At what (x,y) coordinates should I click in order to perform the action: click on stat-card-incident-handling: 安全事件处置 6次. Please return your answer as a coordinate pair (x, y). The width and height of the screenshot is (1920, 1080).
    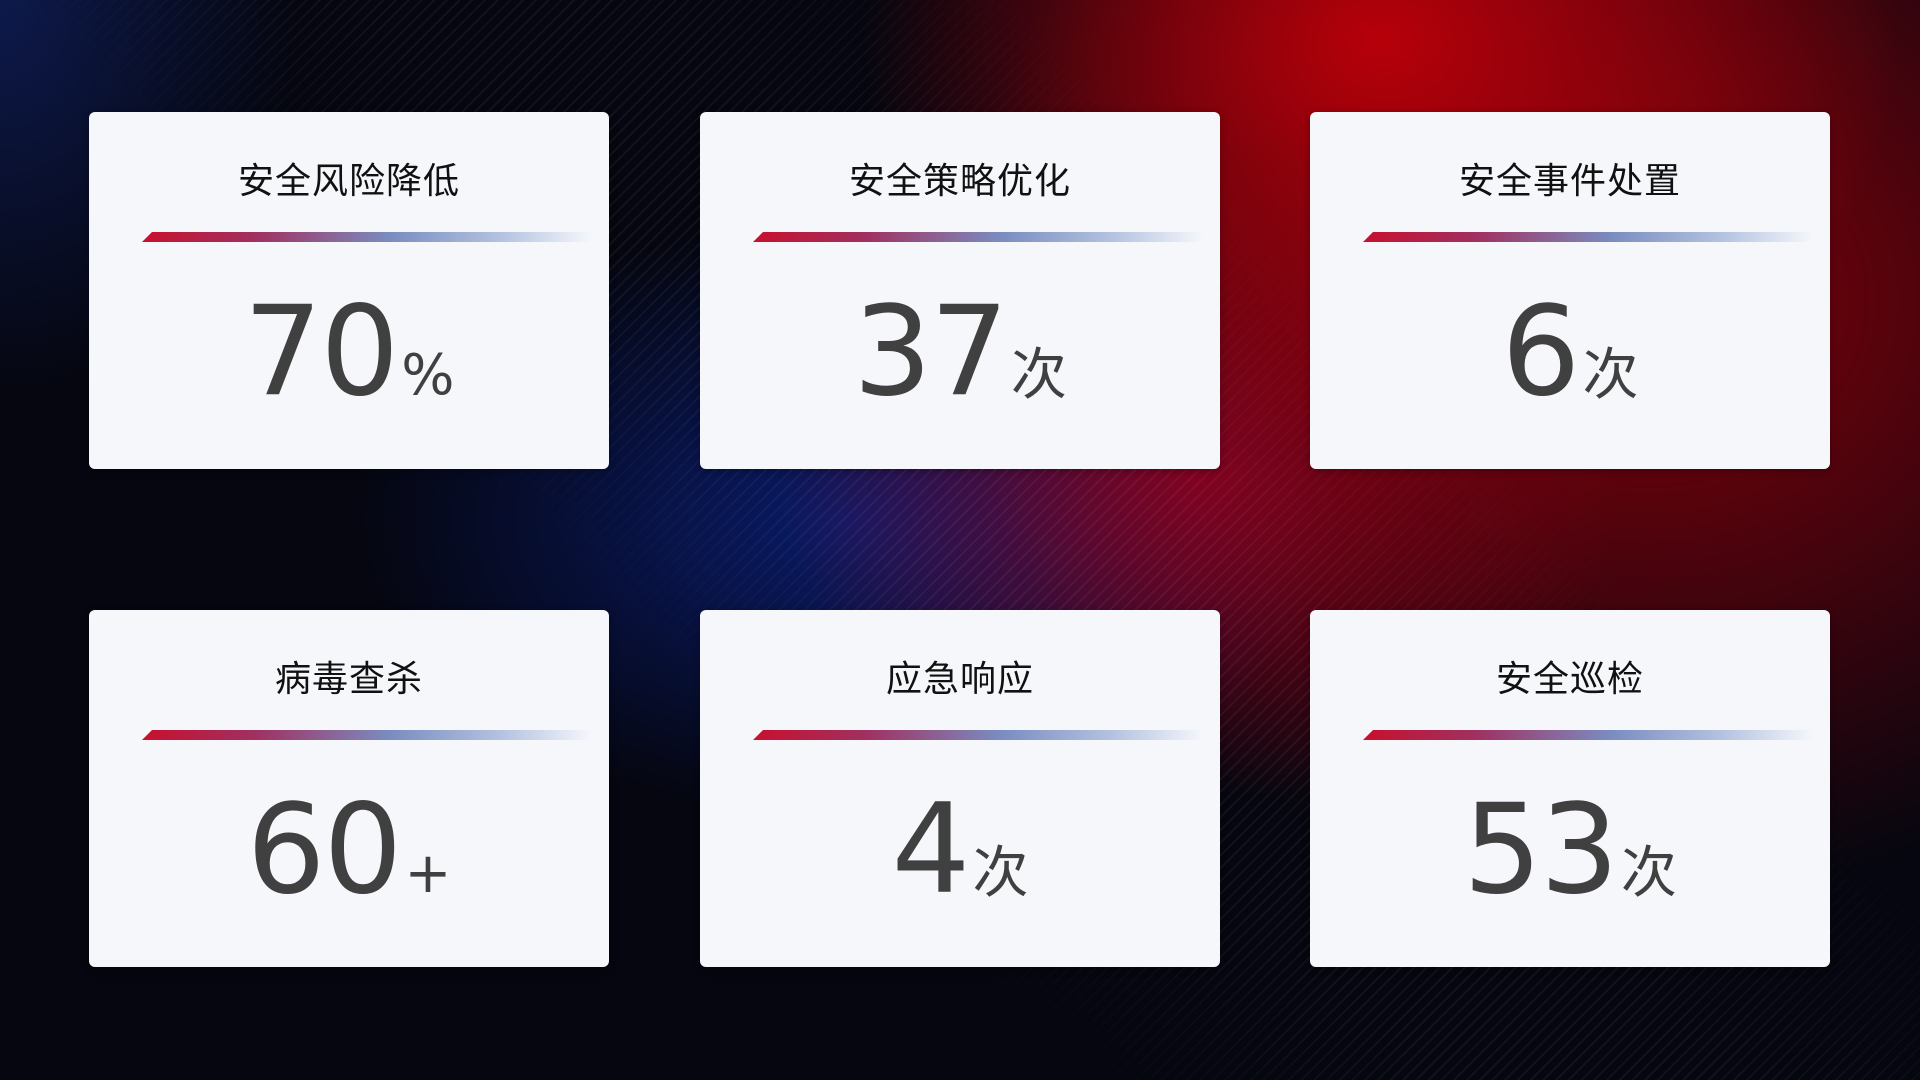
    Looking at the image, I should click on (1570, 290).